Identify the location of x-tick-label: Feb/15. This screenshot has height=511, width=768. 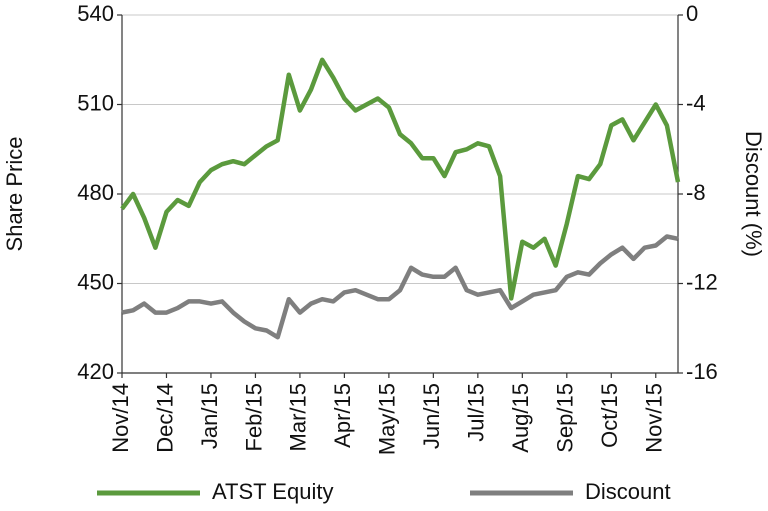
(253, 417).